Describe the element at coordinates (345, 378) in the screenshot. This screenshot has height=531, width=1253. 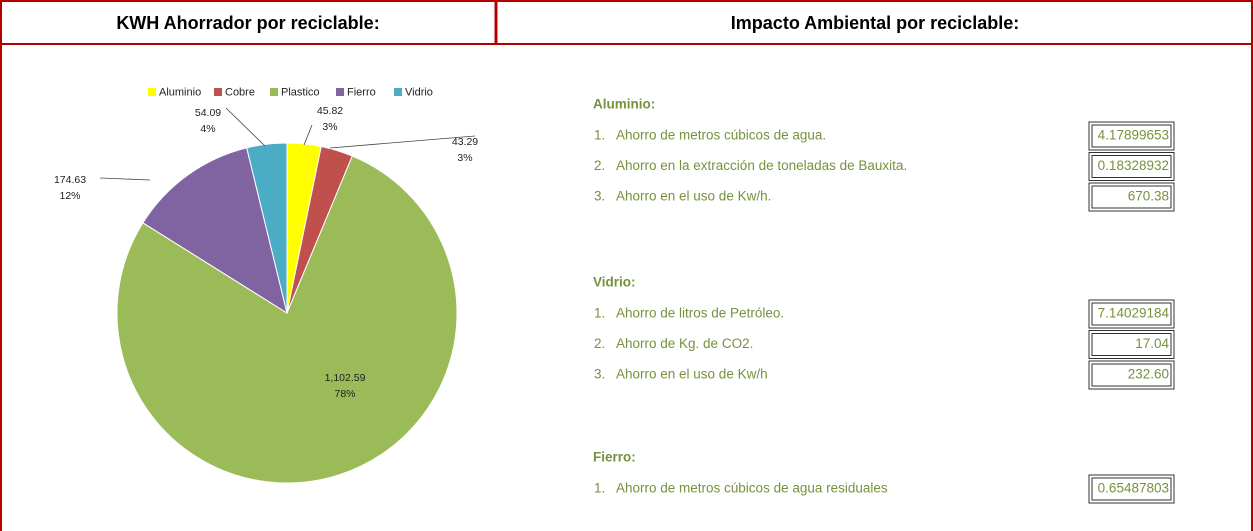
I see `data-label: 1,102.59` at that location.